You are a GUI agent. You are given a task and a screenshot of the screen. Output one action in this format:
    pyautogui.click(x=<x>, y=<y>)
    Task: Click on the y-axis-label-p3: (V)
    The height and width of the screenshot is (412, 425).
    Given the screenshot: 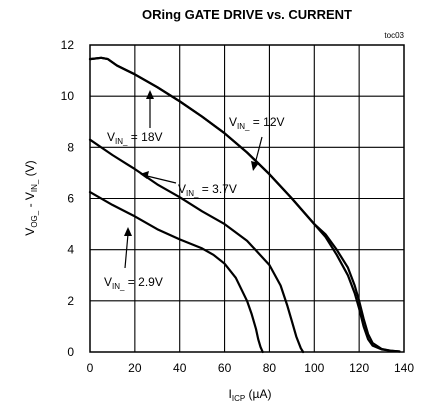 What is the action you would take?
    pyautogui.click(x=30, y=169)
    